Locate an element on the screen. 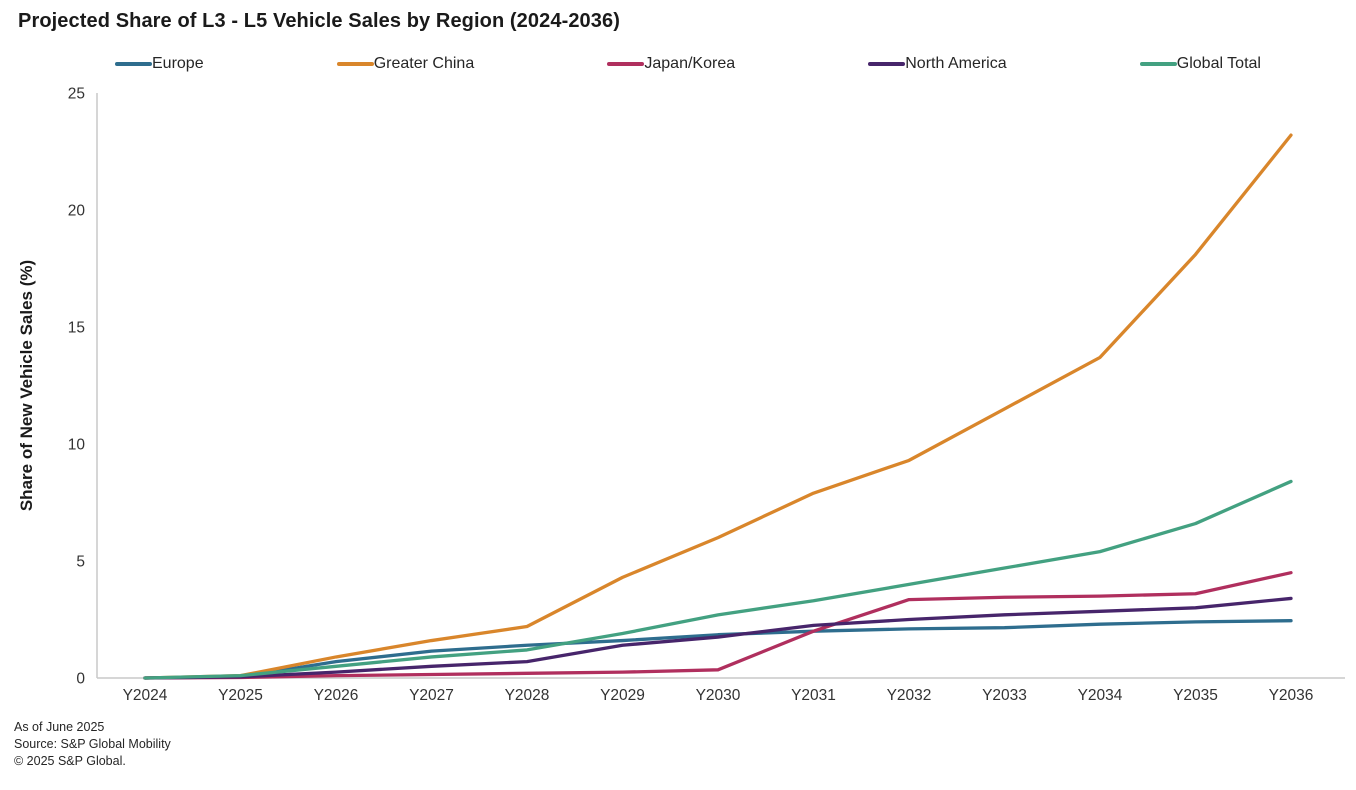 This screenshot has height=790, width=1356. legend-label: Global Total is located at coordinates (1218, 63).